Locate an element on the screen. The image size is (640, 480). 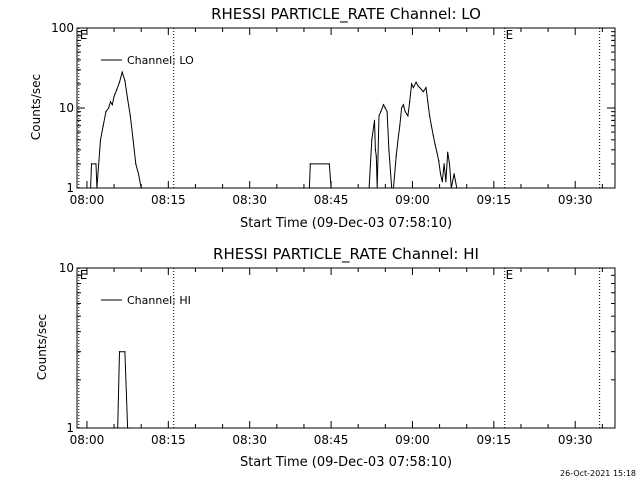
y-tick-label: 100 is located at coordinates (62, 28).